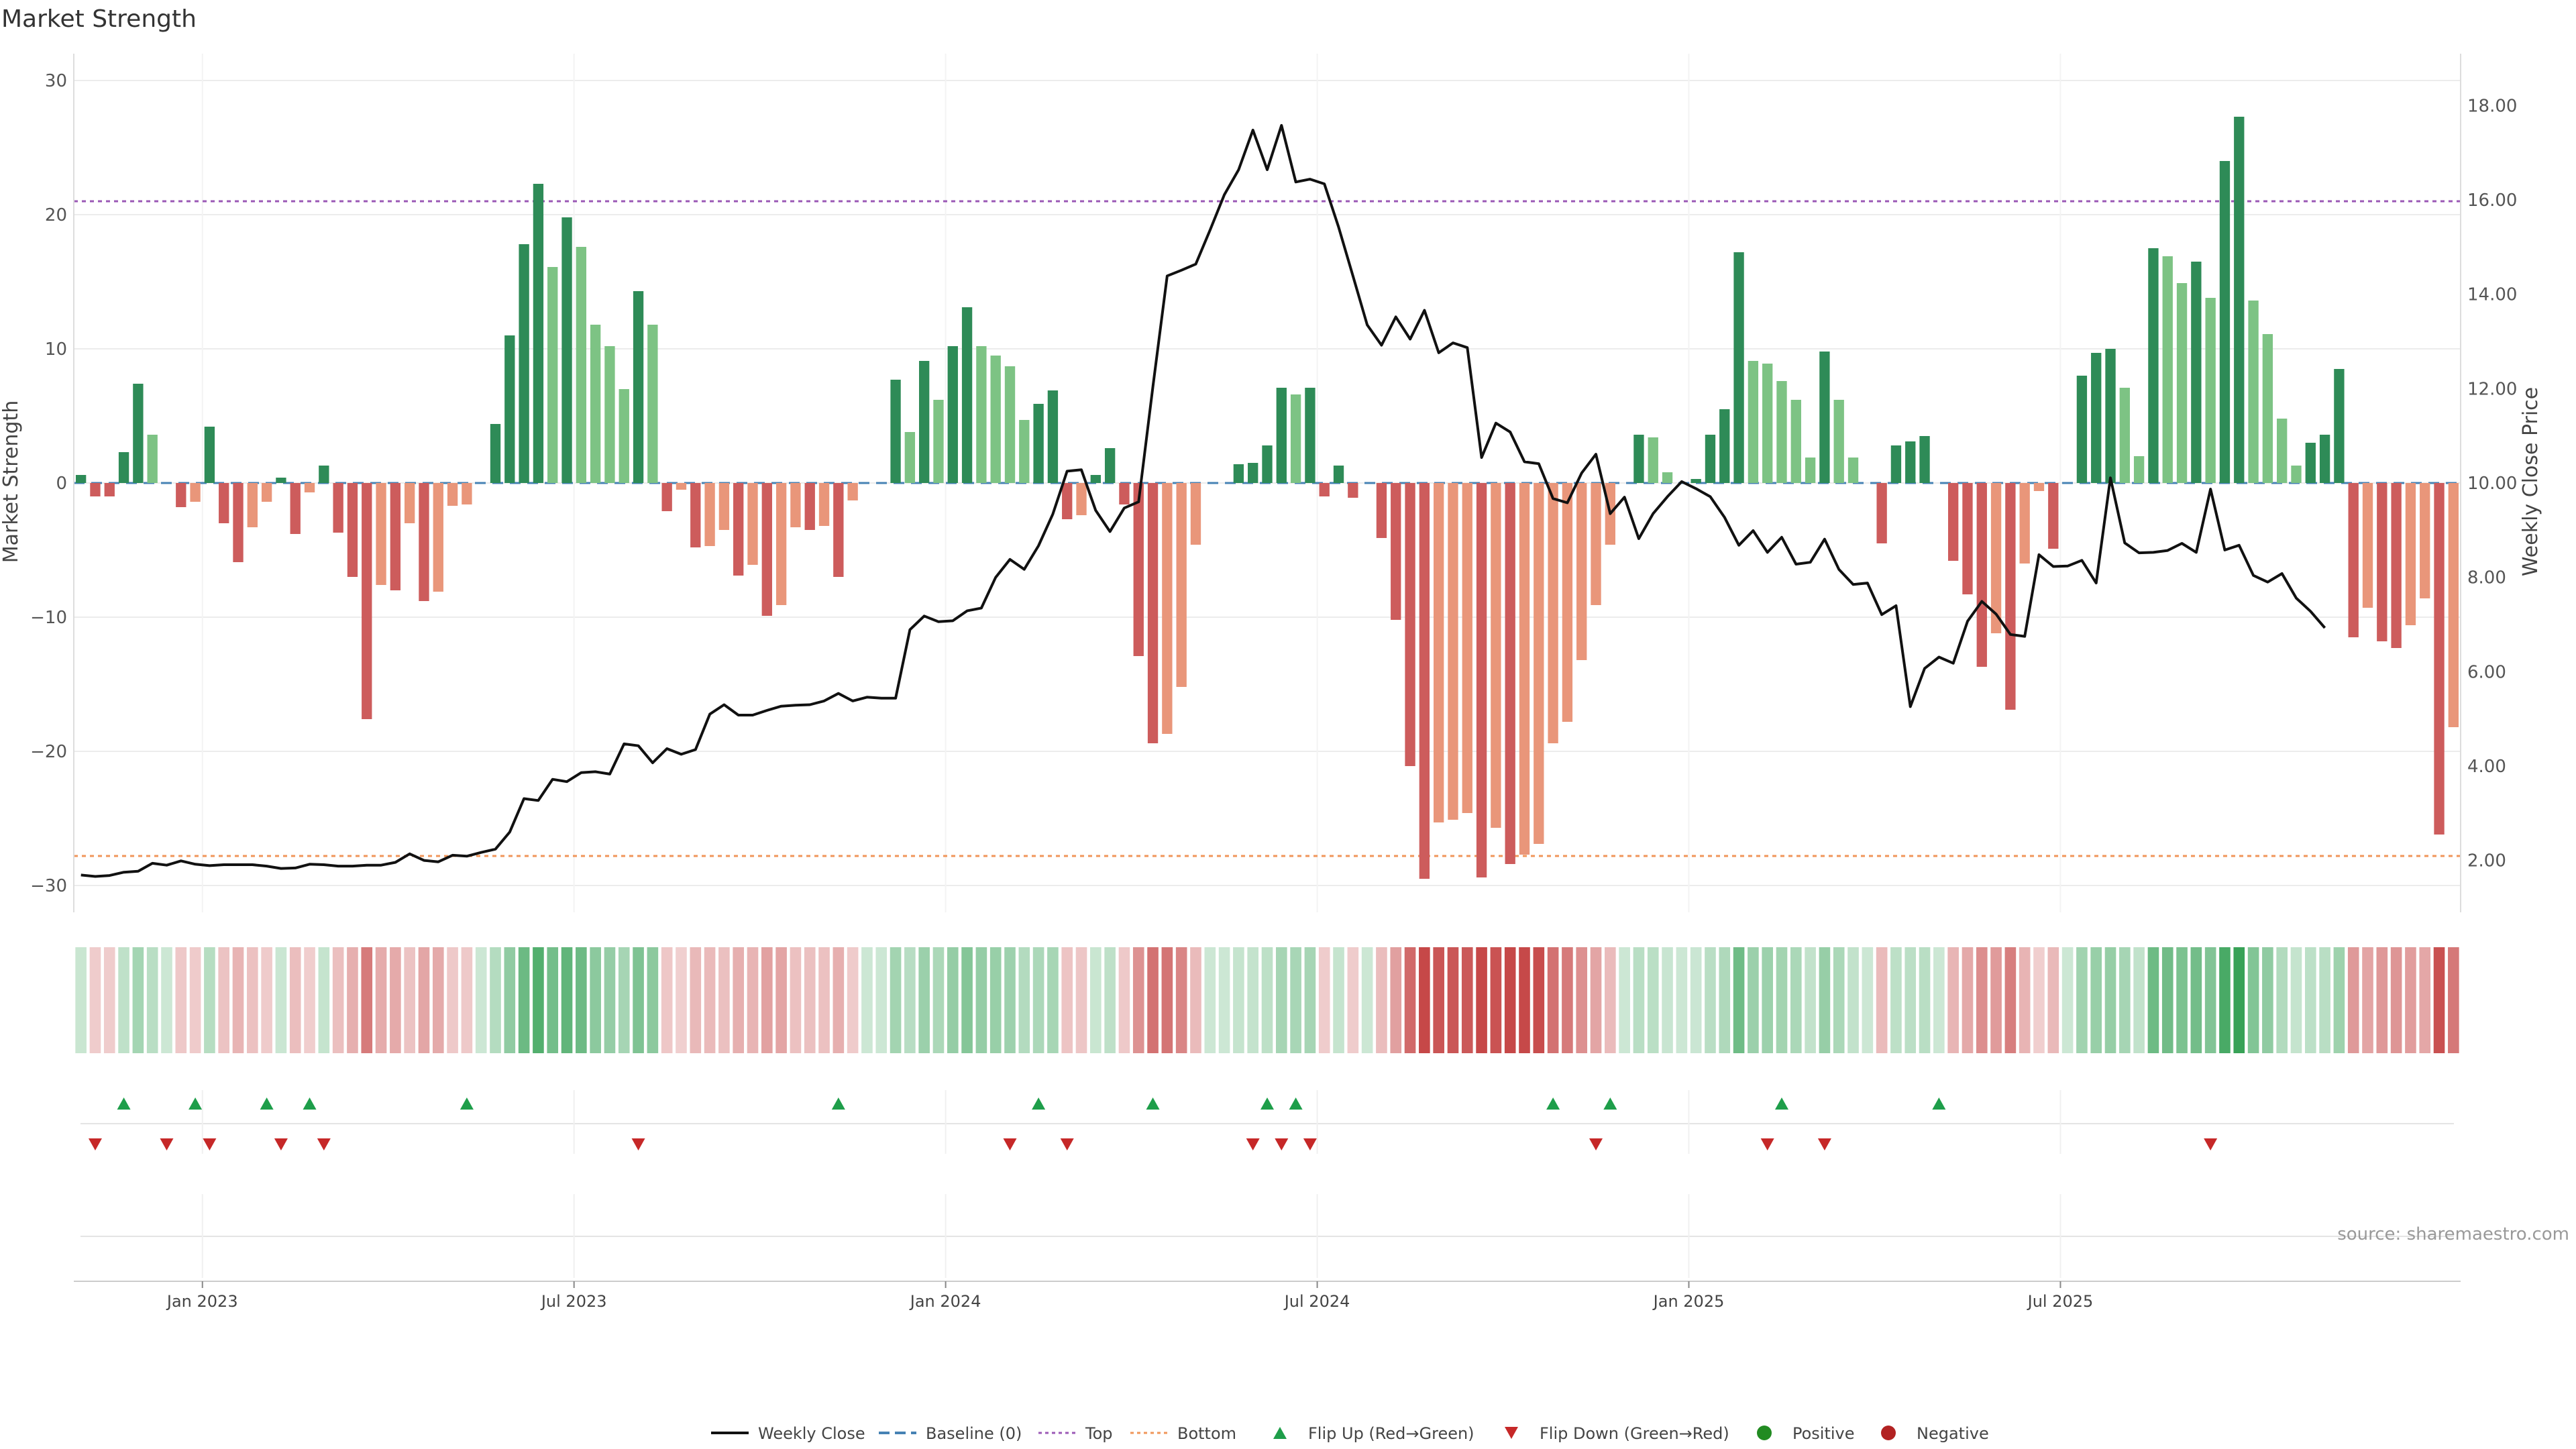  Describe the element at coordinates (56, 215) in the screenshot. I see `y-tick-label: 20` at that location.